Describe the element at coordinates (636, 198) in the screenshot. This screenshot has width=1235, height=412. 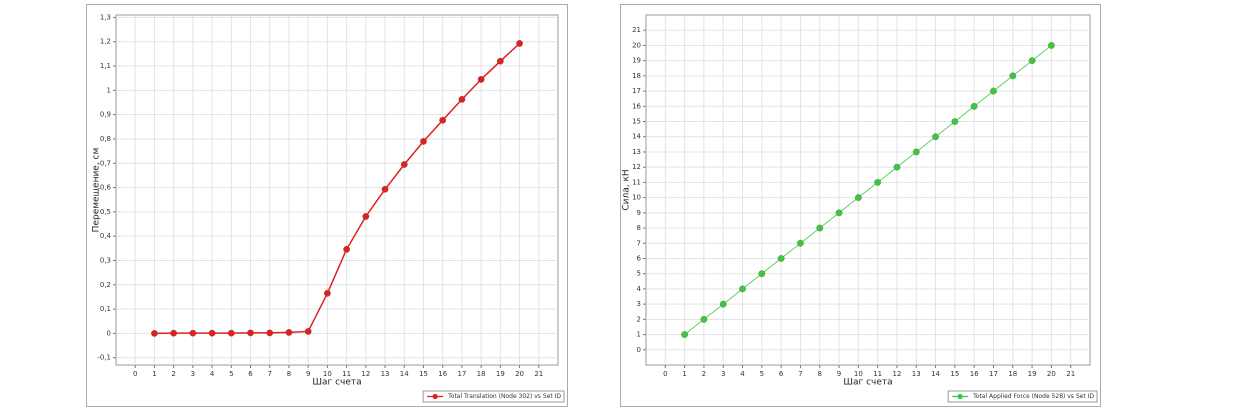
I see `y-tick-label: 10` at that location.